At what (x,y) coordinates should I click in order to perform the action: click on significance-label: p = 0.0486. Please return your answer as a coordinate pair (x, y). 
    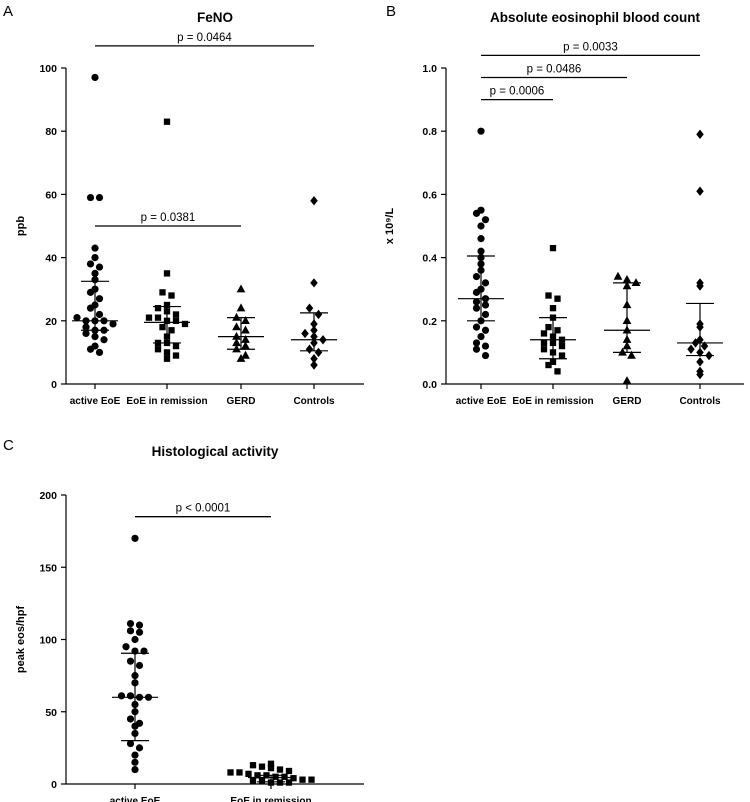
    Looking at the image, I should click on (554, 69).